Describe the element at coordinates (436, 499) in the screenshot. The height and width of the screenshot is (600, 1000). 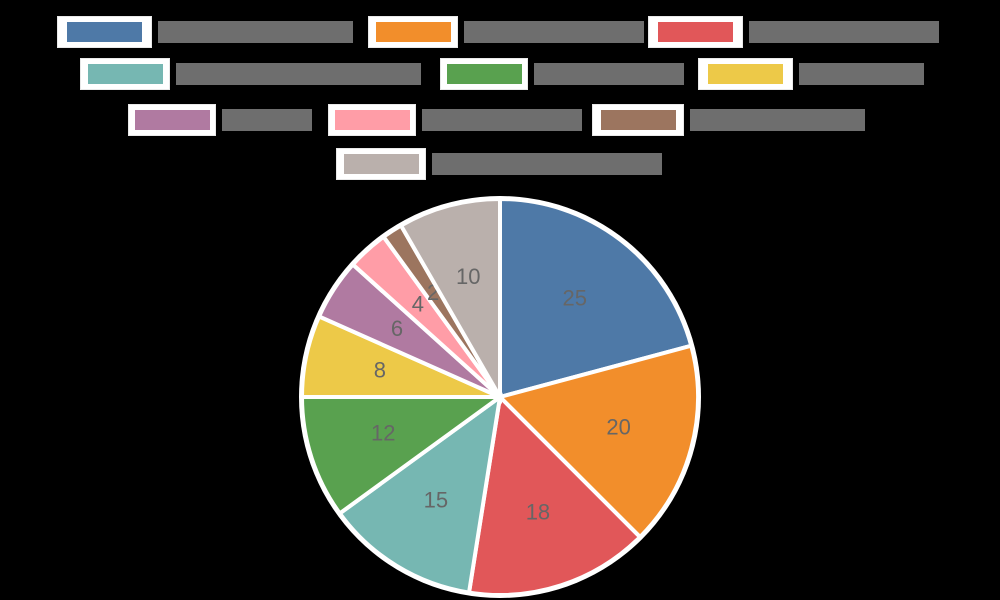
I see `slice-value-label: 15` at that location.